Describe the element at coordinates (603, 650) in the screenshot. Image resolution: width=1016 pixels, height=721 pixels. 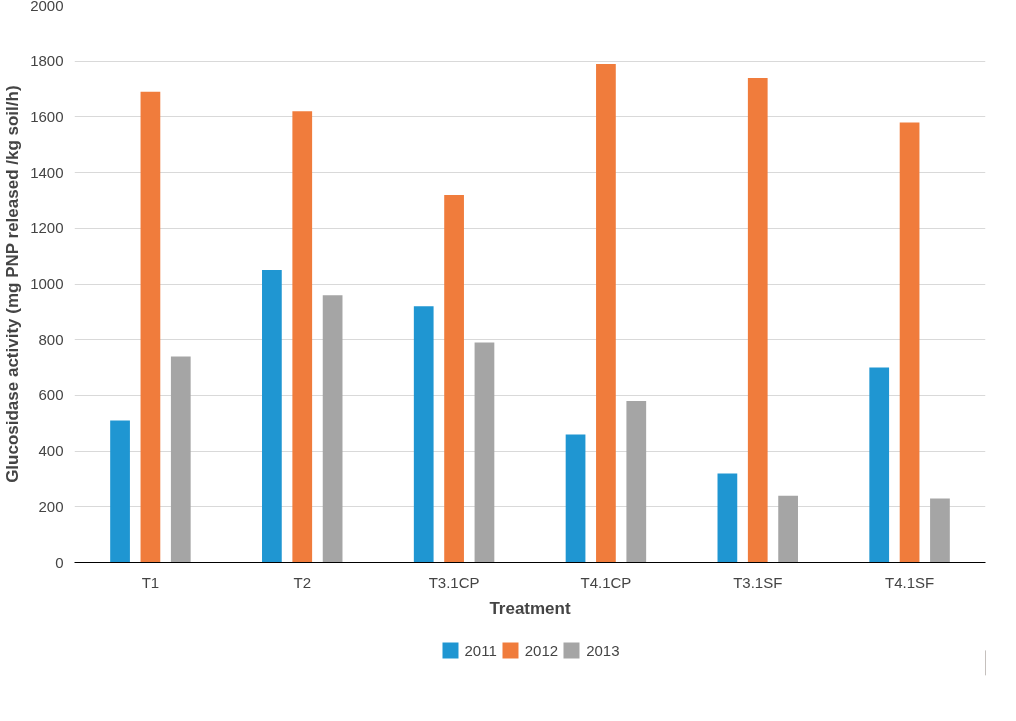
I see `legend-label: 2013` at that location.